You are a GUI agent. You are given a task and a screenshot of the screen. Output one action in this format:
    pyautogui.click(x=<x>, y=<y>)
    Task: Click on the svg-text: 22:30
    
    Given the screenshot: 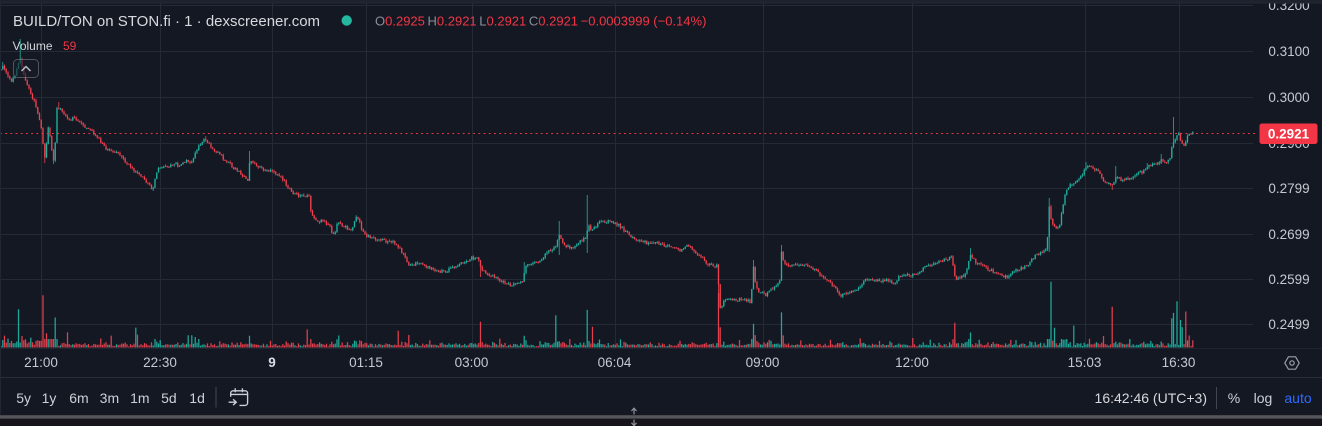 What is the action you would take?
    pyautogui.click(x=160, y=362)
    